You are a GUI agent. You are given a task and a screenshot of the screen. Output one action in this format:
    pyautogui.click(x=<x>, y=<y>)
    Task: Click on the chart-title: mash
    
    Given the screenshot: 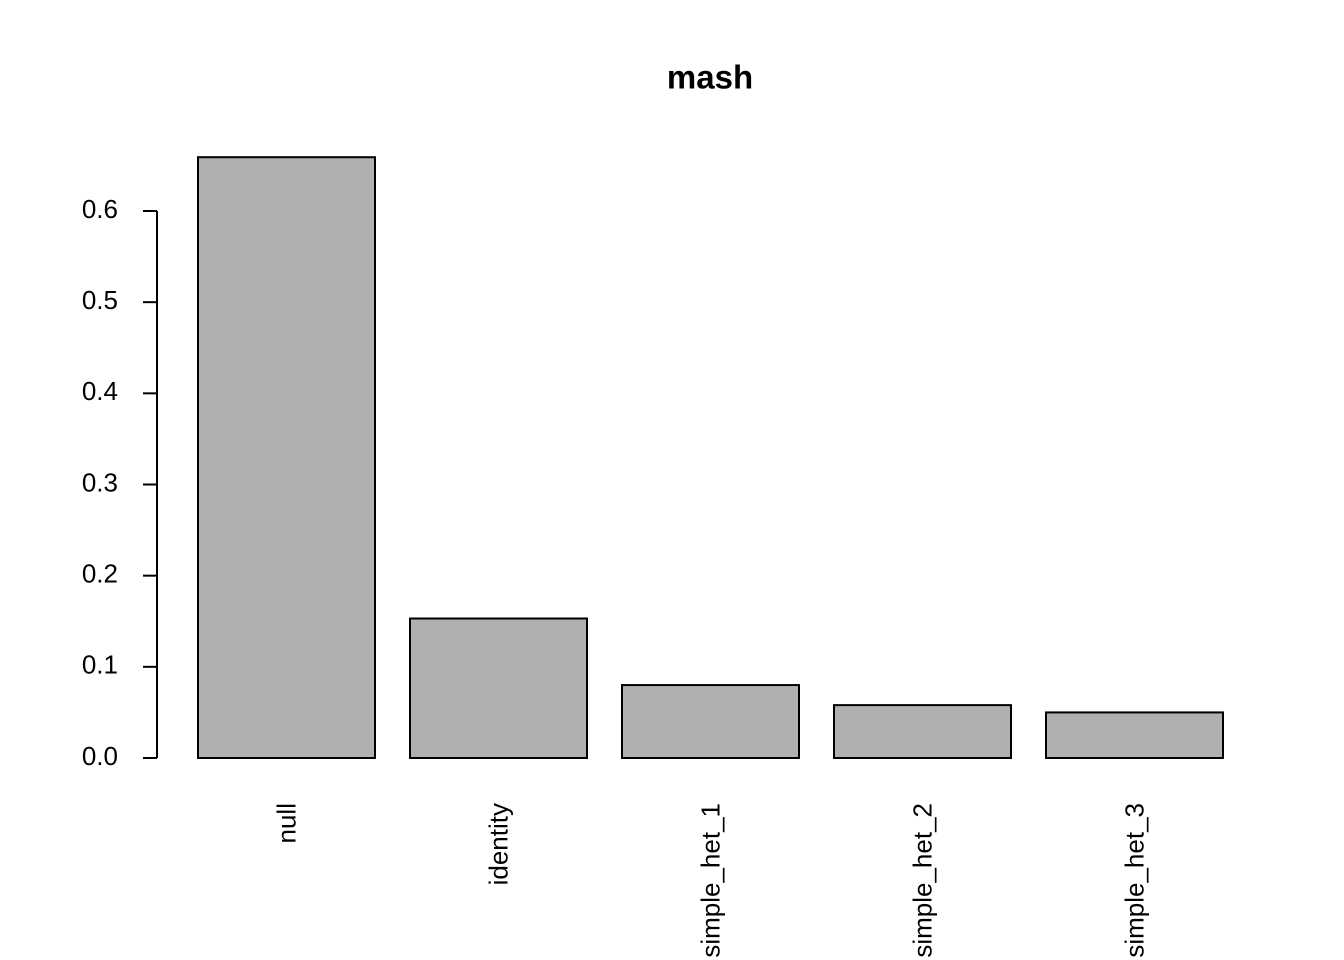 What is the action you would take?
    pyautogui.click(x=710, y=77)
    